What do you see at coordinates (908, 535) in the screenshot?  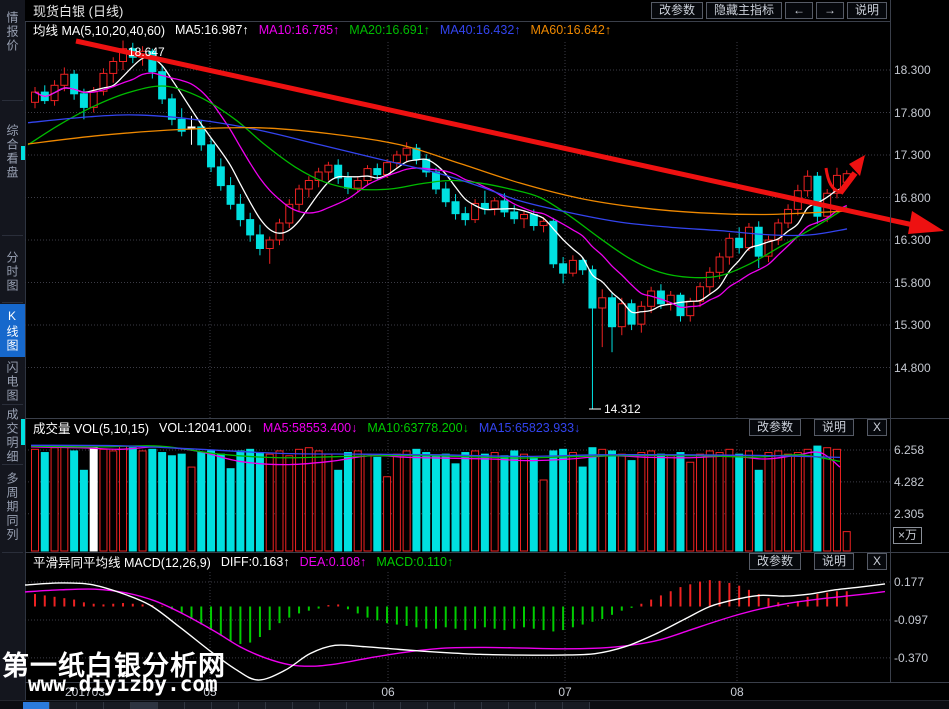 I see `volume-unit-label: ×万` at bounding box center [908, 535].